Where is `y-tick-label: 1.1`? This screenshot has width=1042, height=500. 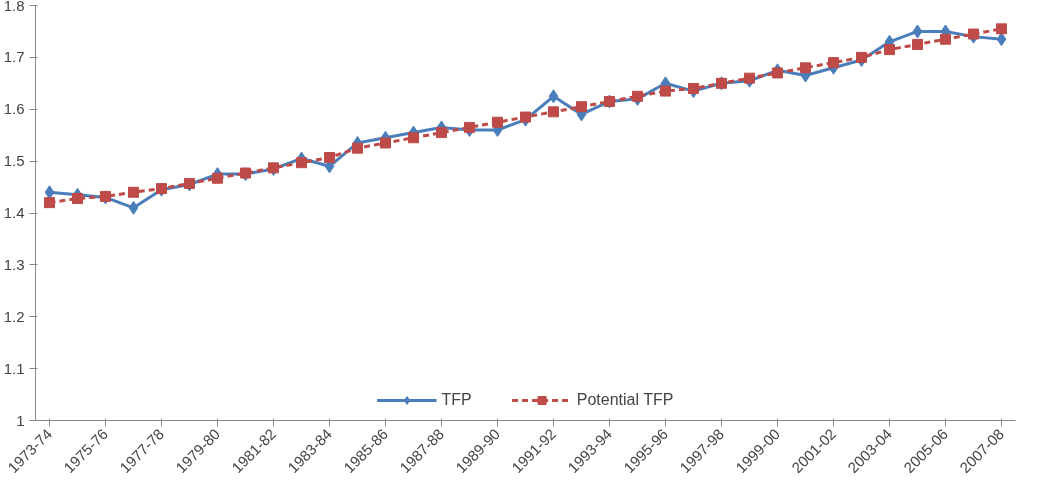
y-tick-label: 1.1 is located at coordinates (14, 368).